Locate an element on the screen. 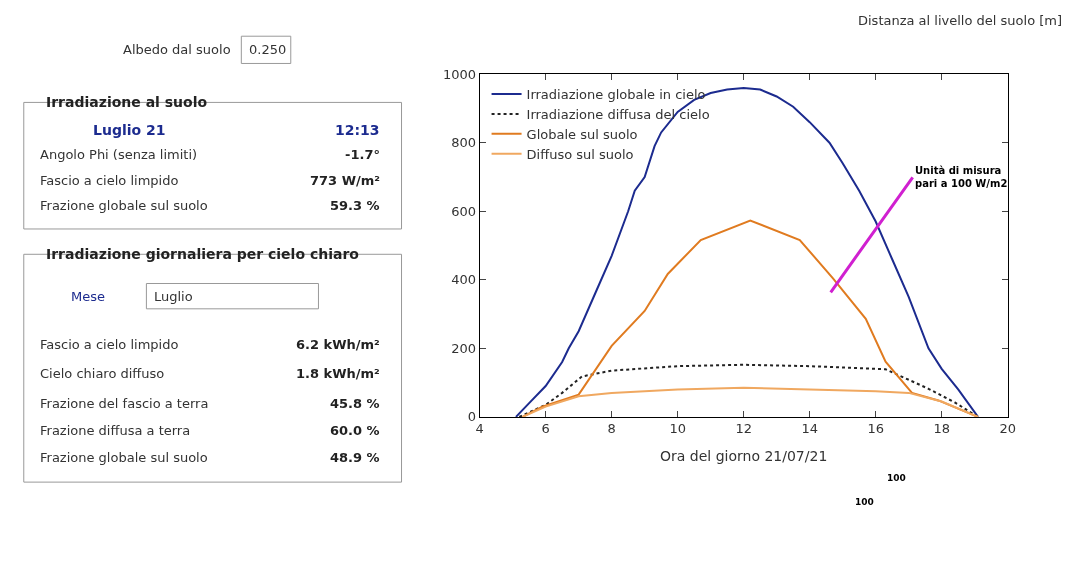  annotation: Unità di misura pari a 100 W/m2 is located at coordinates (961, 177).